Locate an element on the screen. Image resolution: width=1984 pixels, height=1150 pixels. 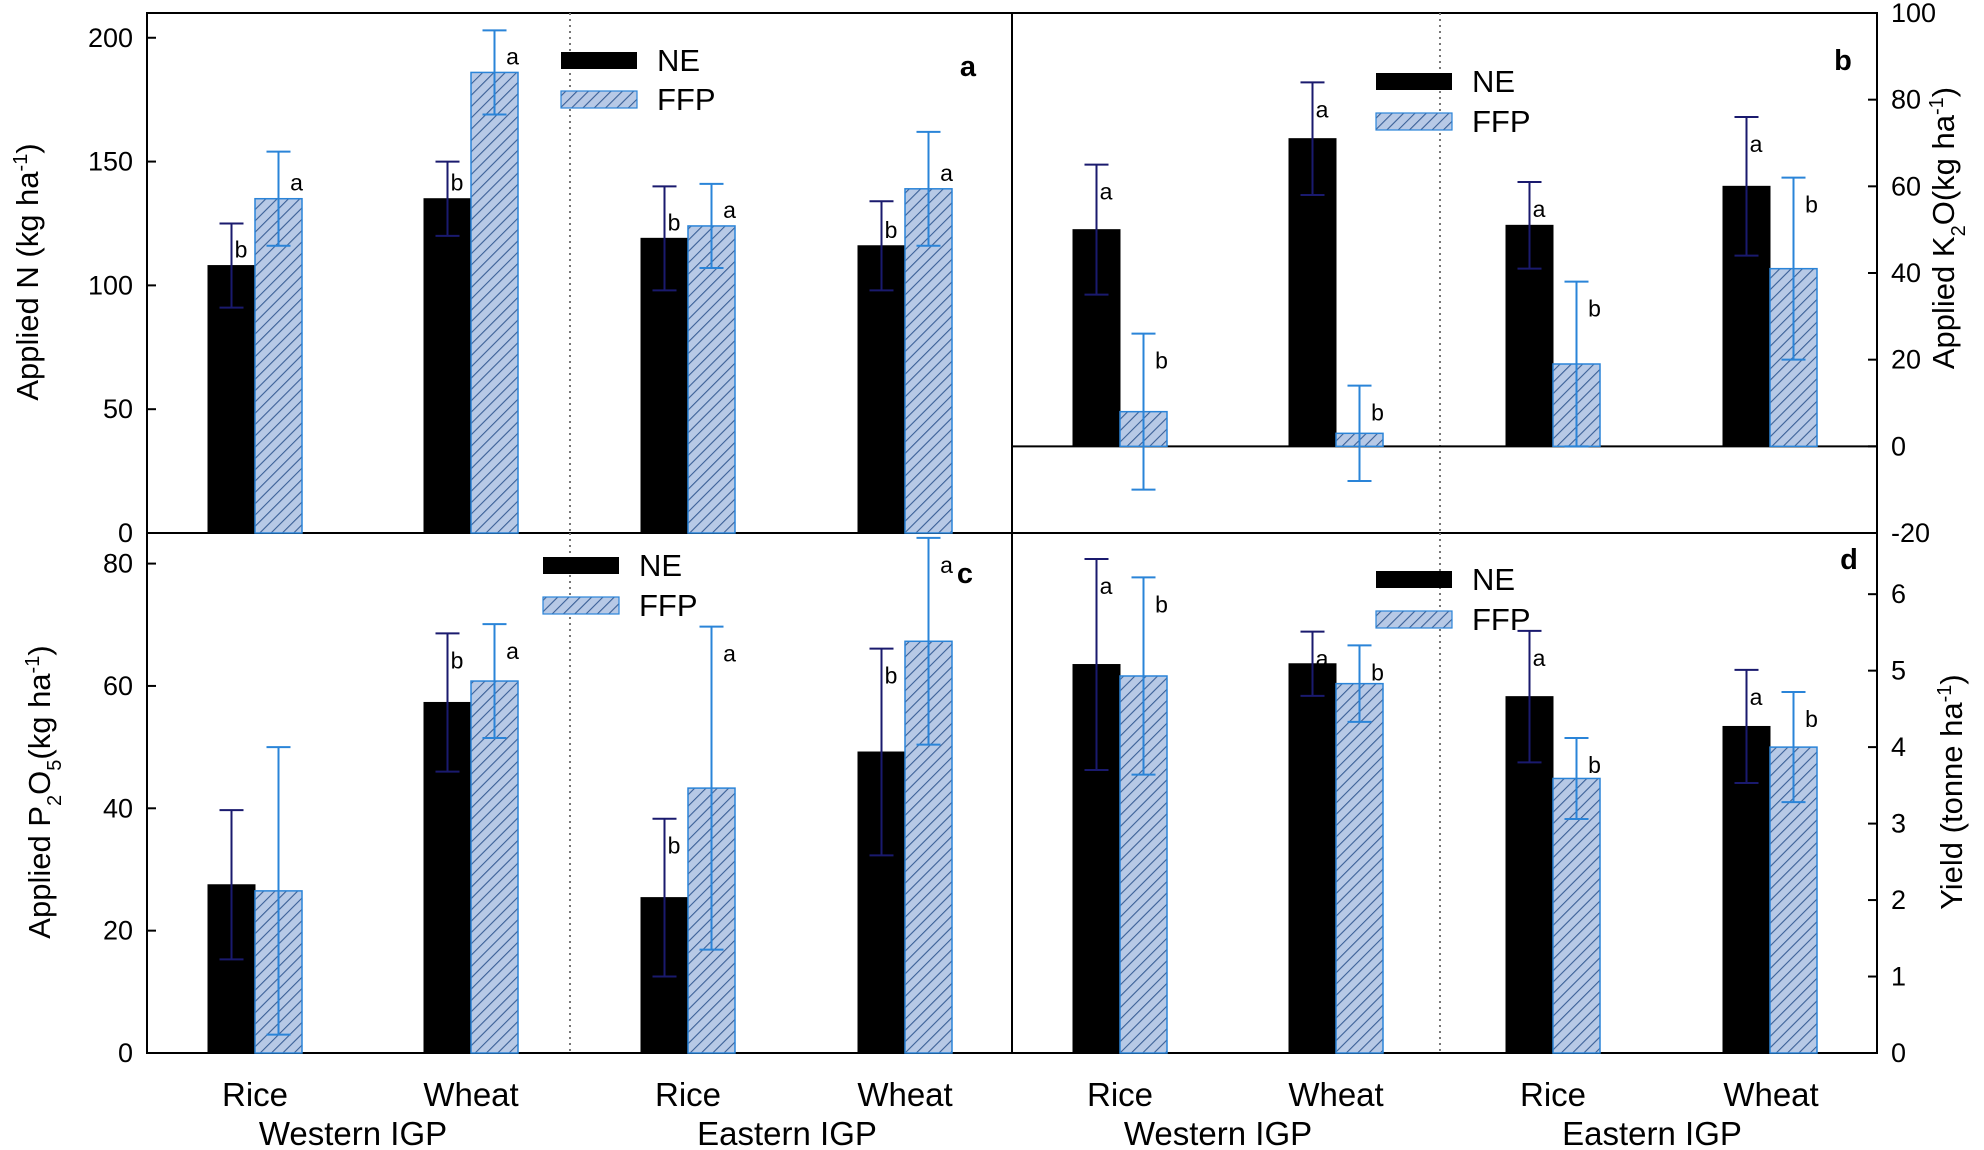
y-axis-title-panel-c: Applied P2O5(kg ha-1) is located at coordinates (44, 791).